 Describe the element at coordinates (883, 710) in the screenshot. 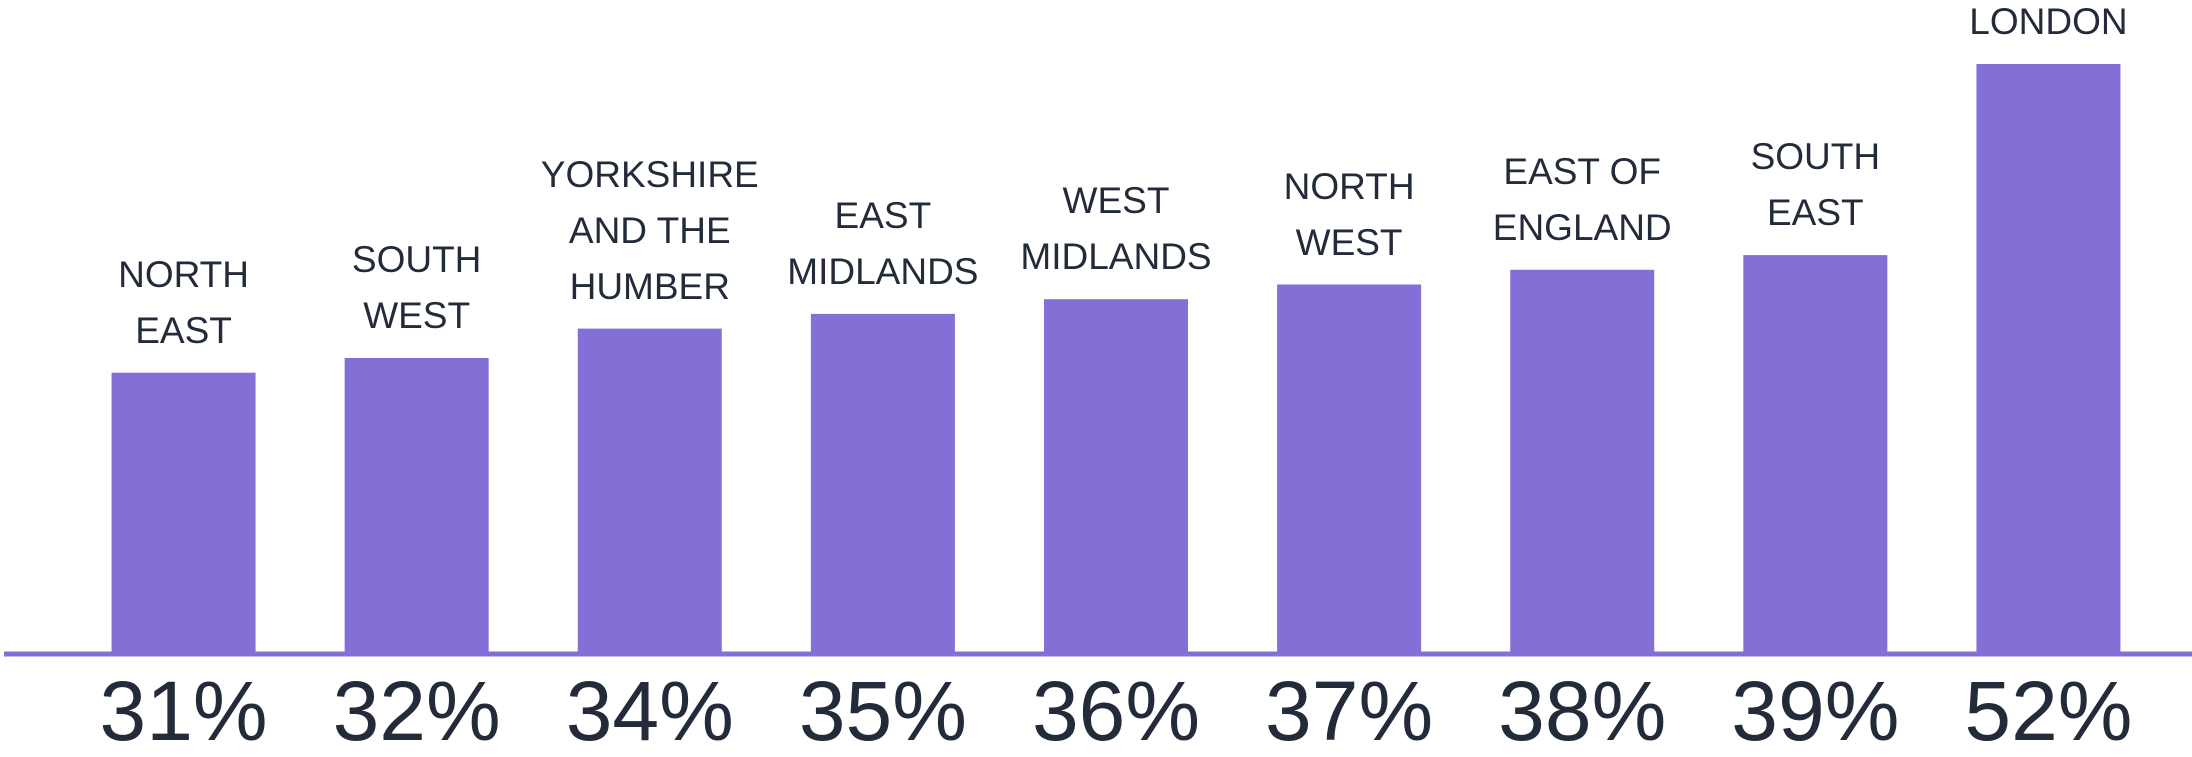

I see `value-label: 35%` at that location.